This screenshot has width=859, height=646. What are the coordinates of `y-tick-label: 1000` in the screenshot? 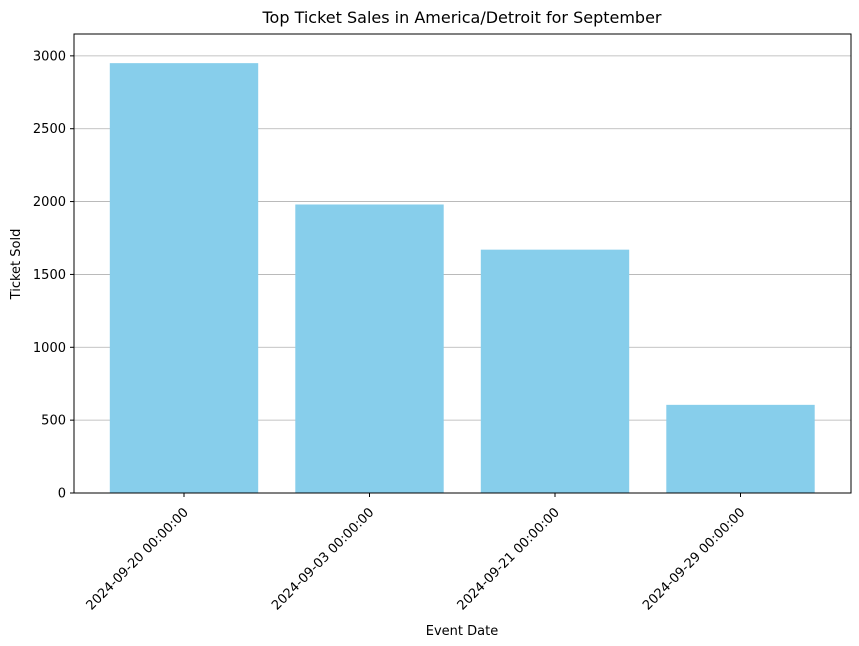 It's located at (49, 348).